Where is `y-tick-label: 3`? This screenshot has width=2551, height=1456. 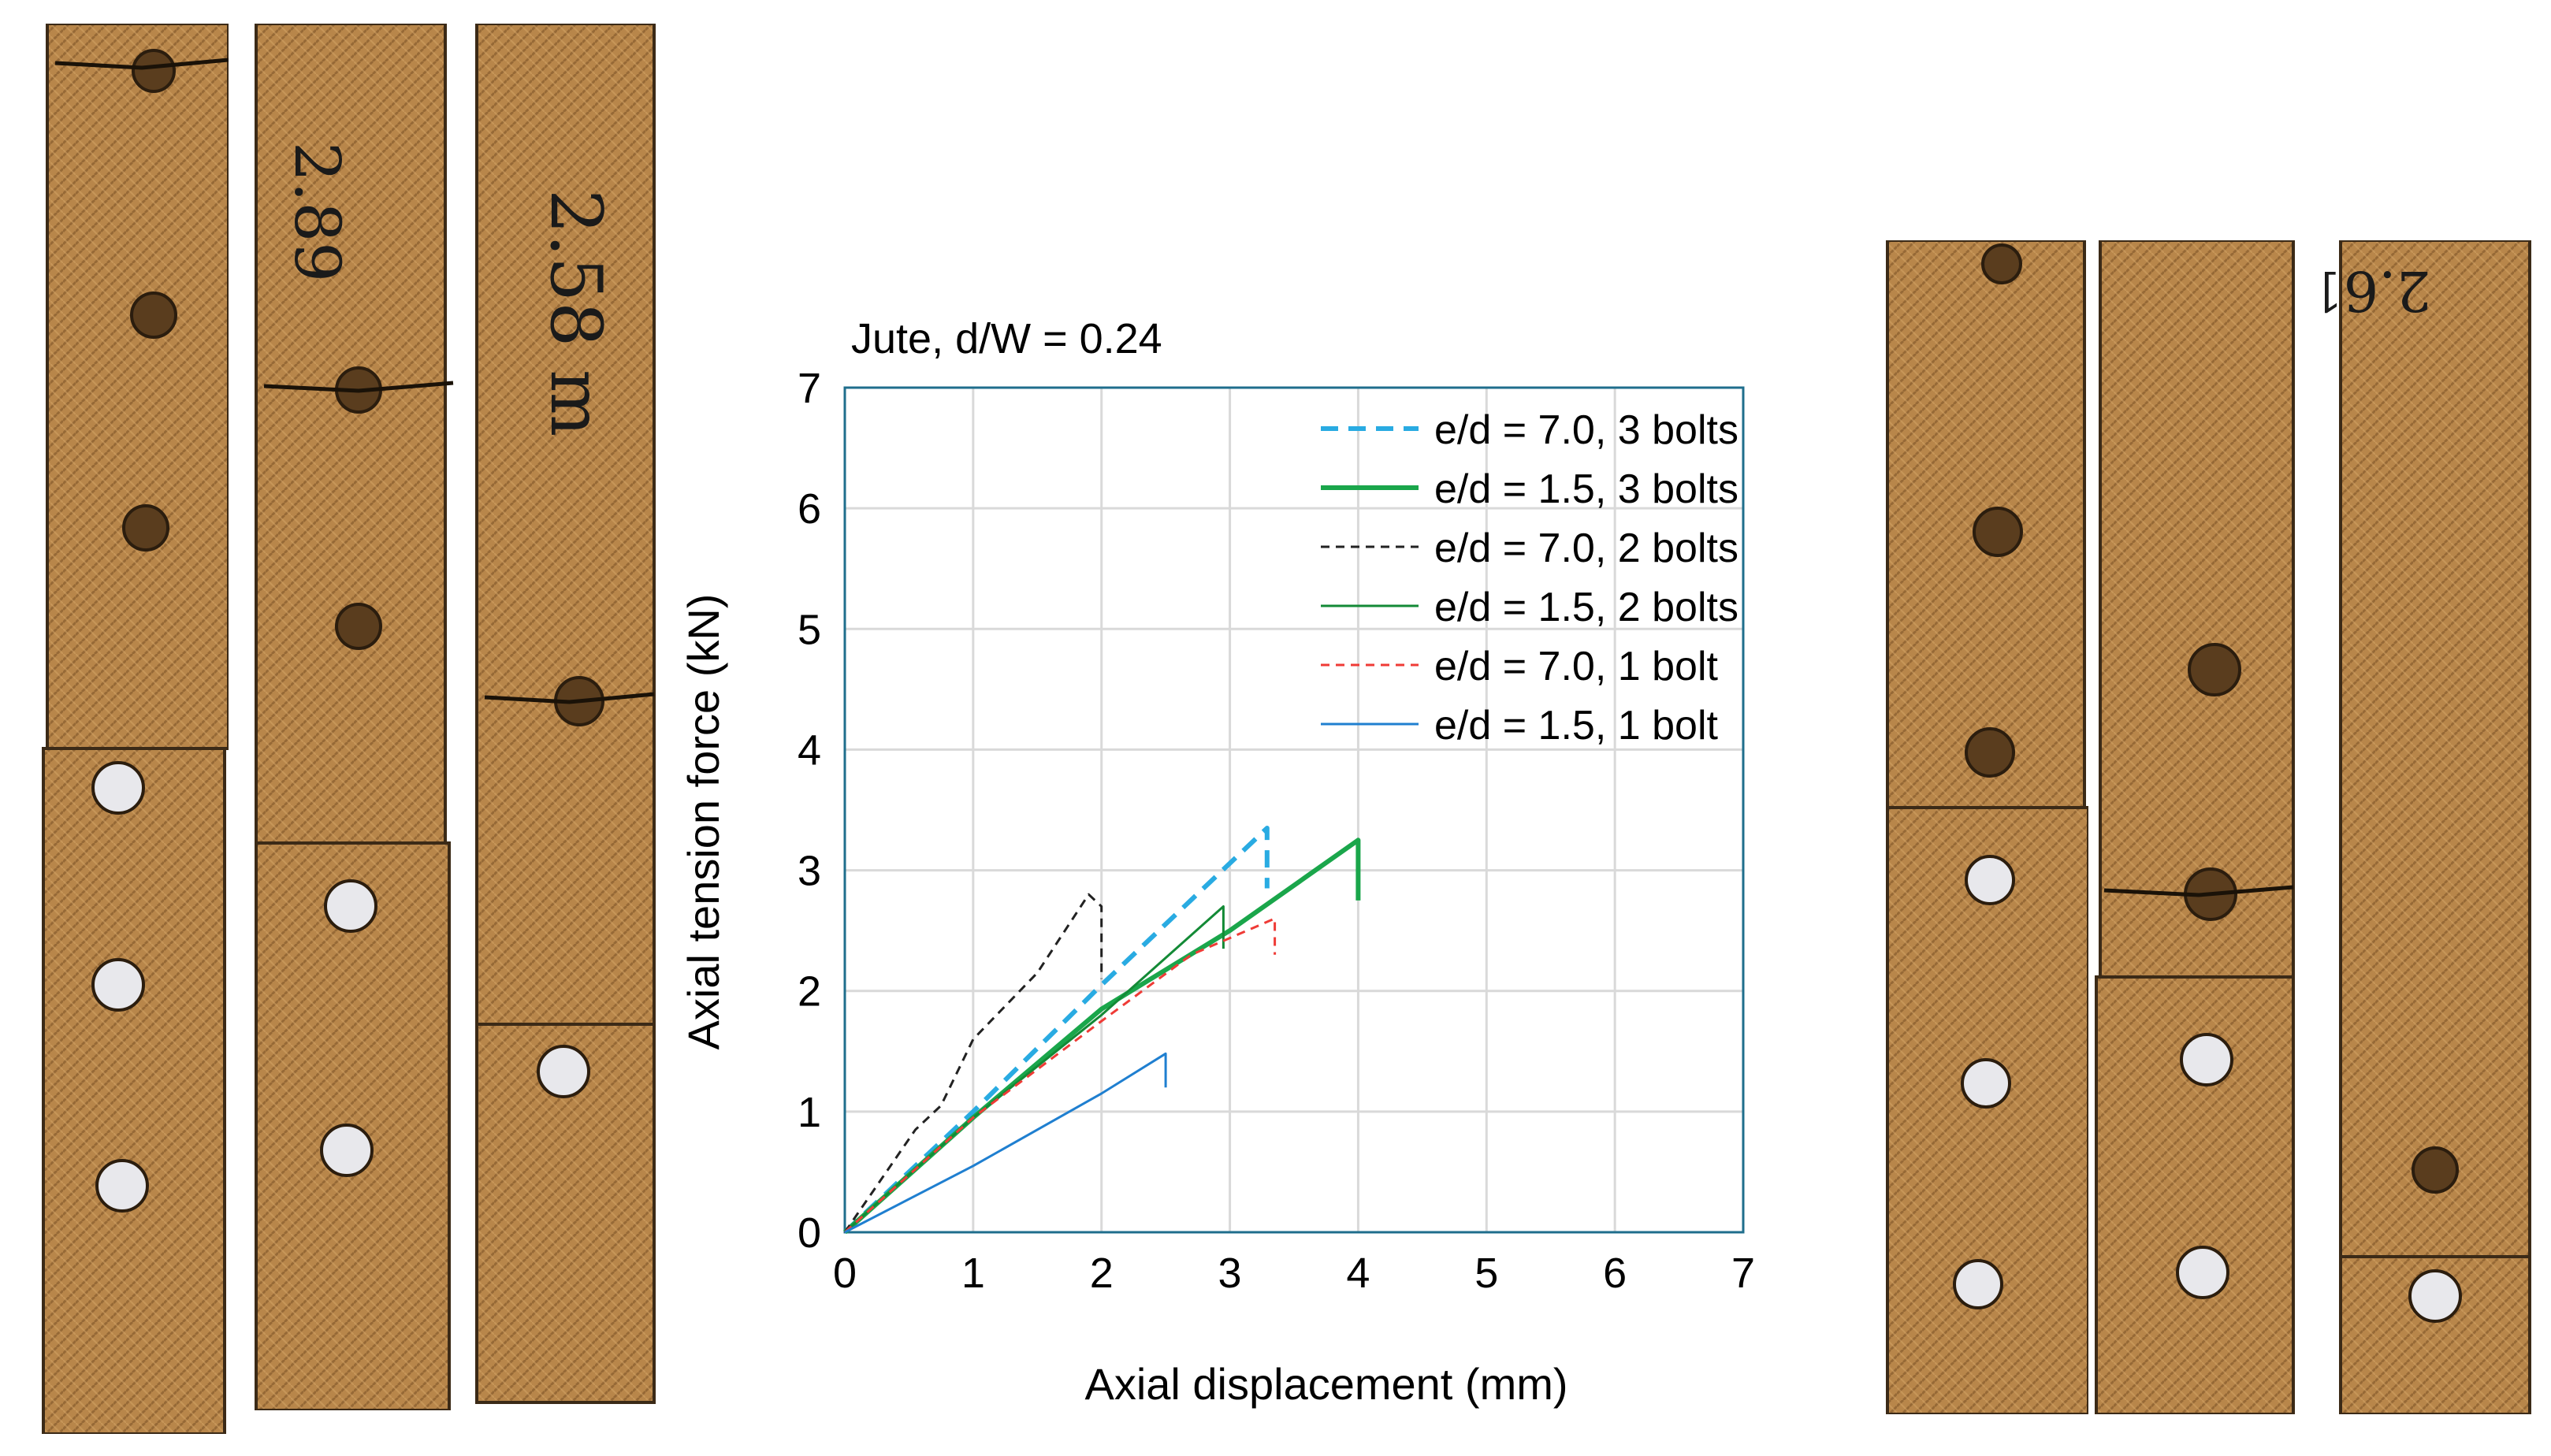 y-tick-label: 3 is located at coordinates (809, 871).